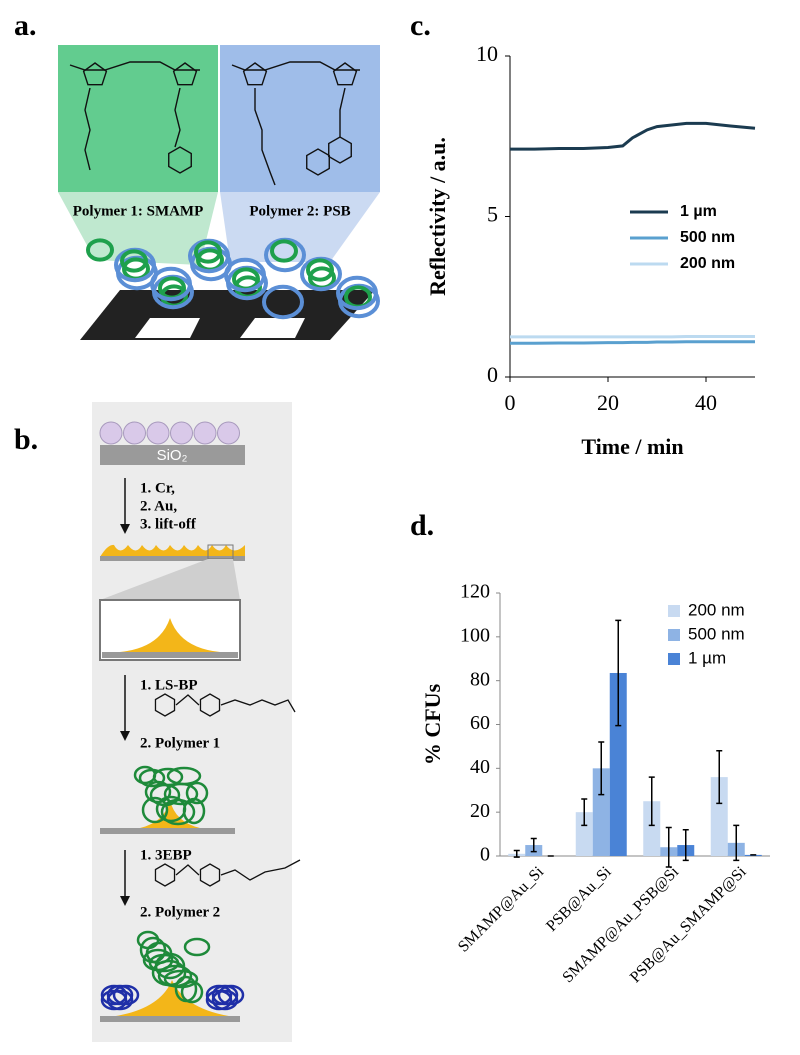 The image size is (800, 1055). Describe the element at coordinates (706, 402) in the screenshot. I see `x-tick-label: 40` at that location.